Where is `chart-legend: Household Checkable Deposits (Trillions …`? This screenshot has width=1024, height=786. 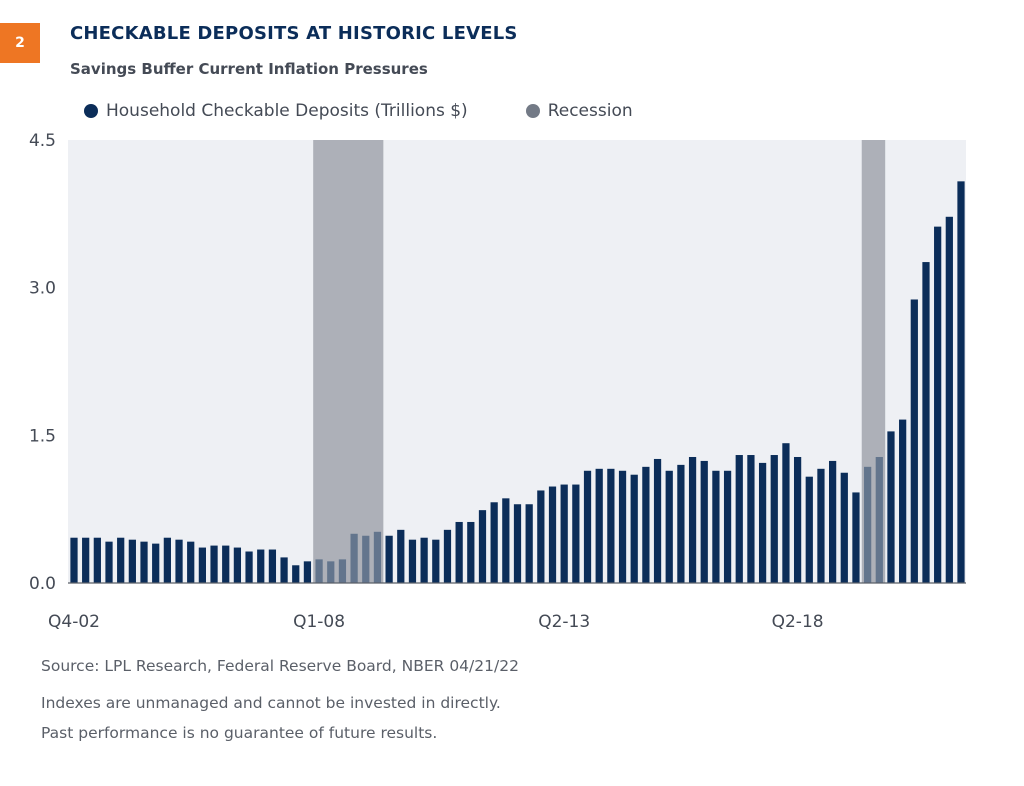
chart-legend: Household Checkable Deposits (Trillions … is located at coordinates (387, 111).